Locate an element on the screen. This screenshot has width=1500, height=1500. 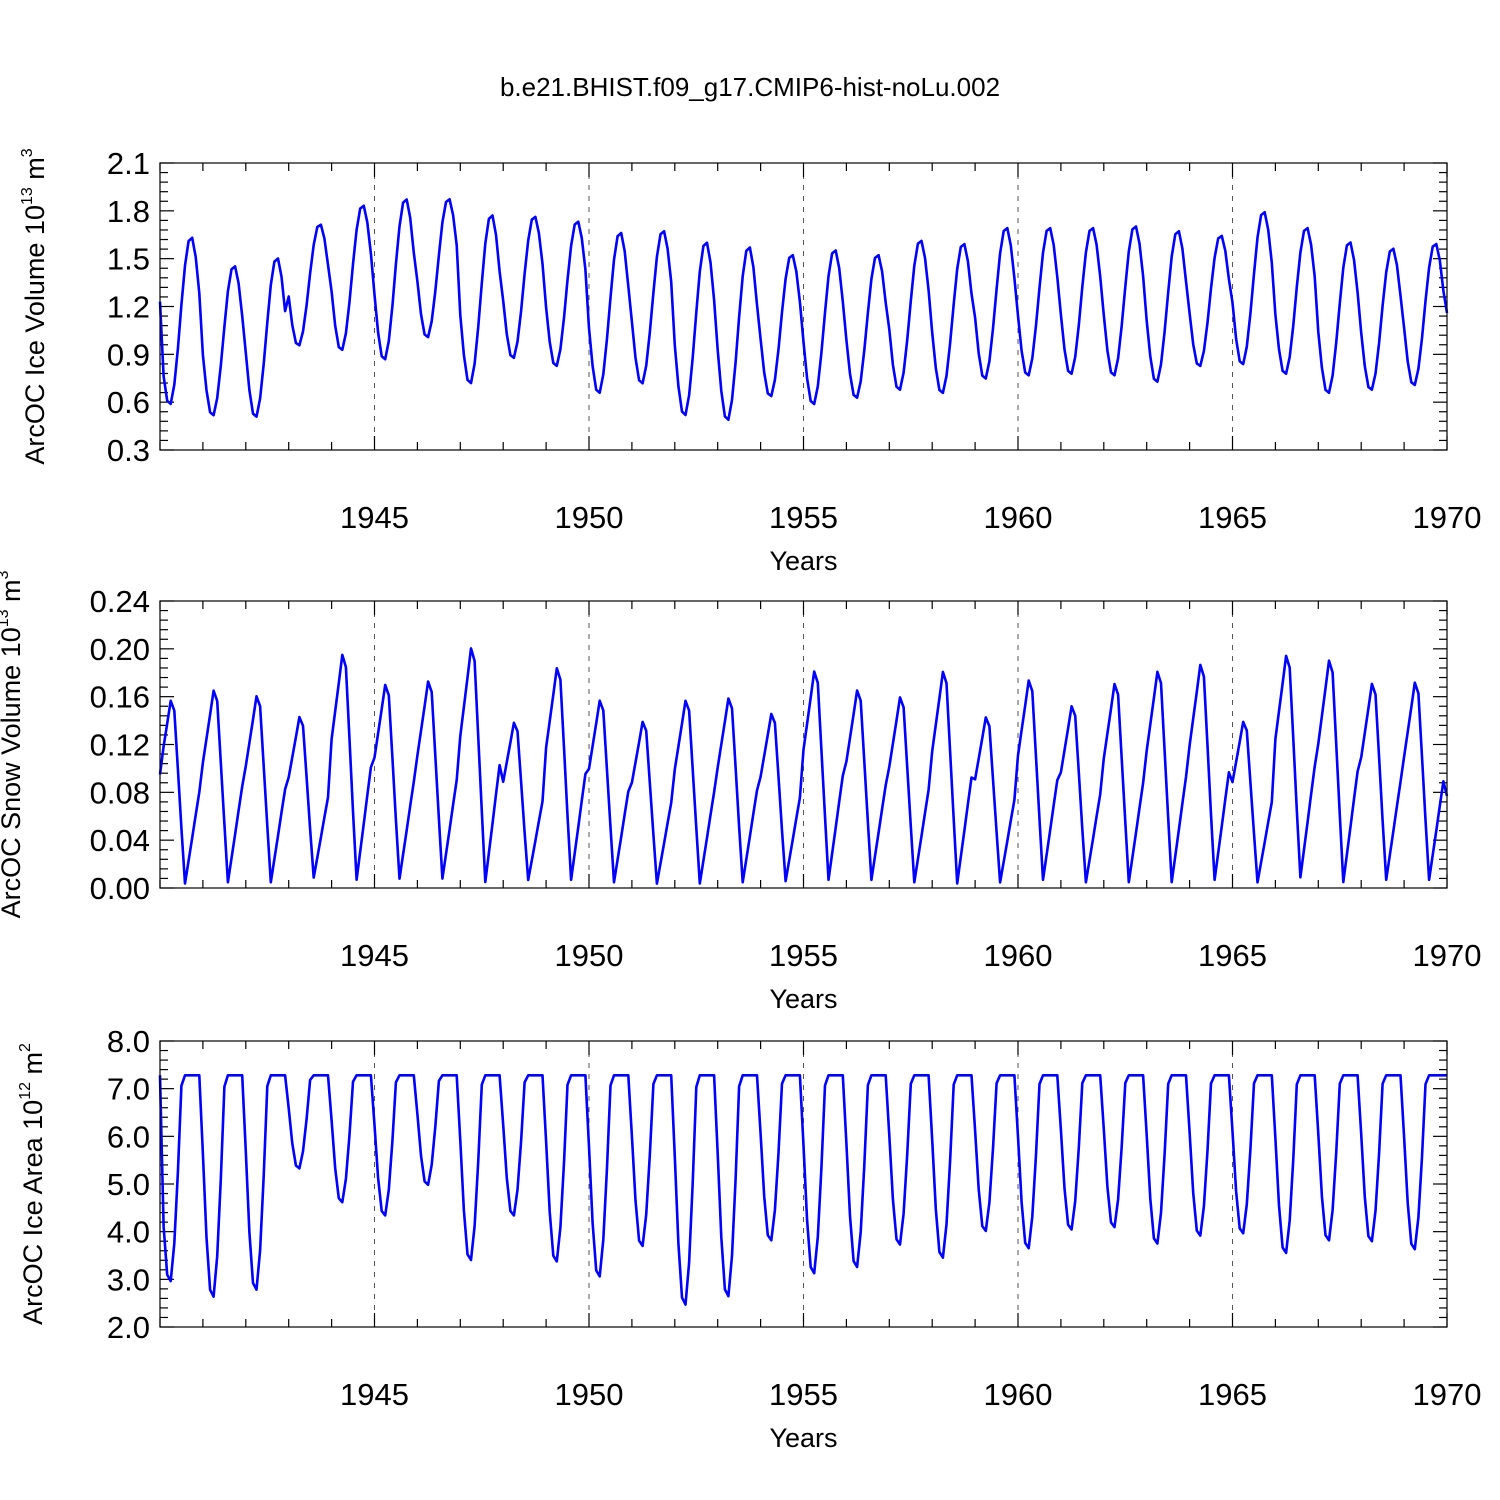
y-axis-label-text: ArcOC Ice Volume 10 is located at coordinates (35, 335).